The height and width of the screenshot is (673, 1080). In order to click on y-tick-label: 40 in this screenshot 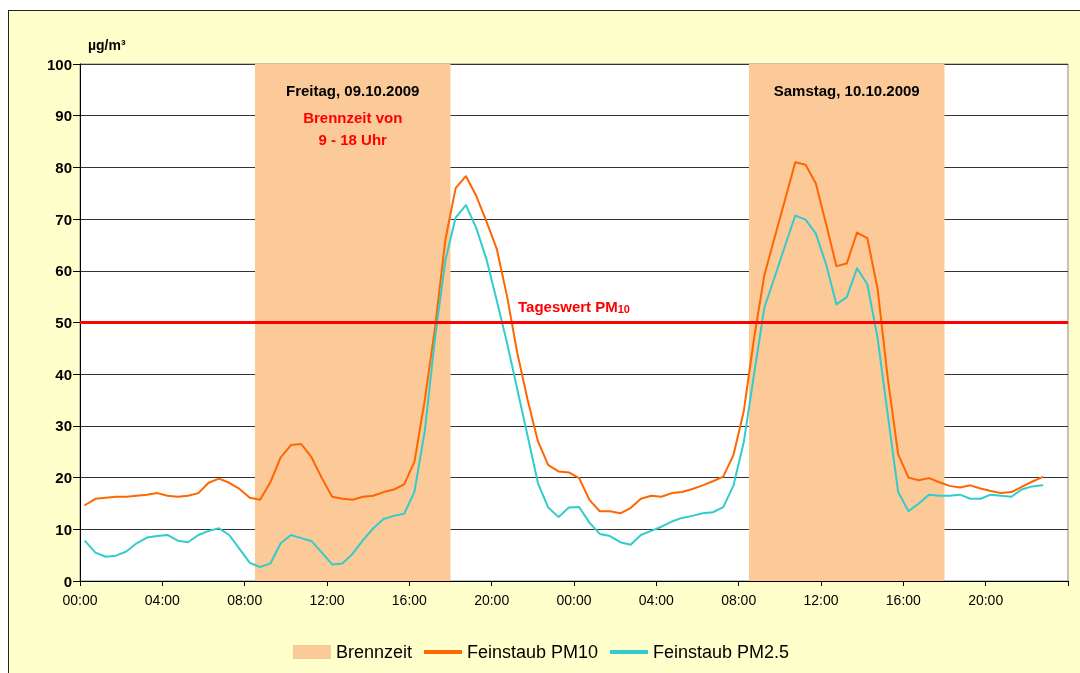, I will do `click(63, 374)`.